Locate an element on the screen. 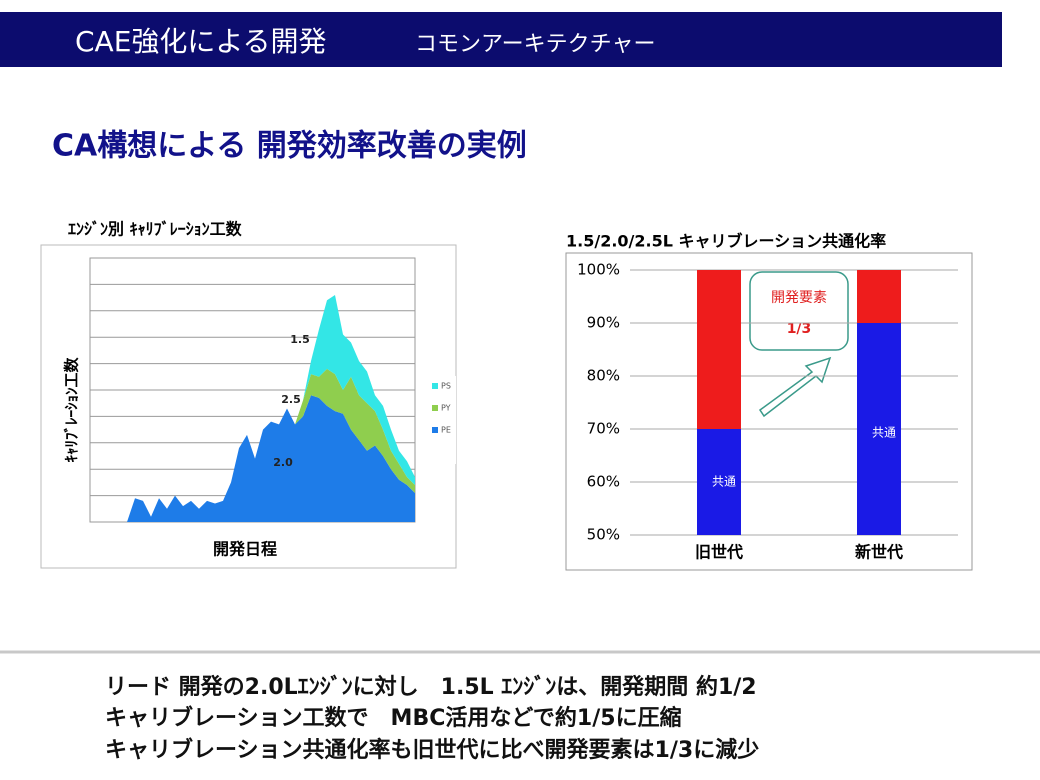 This screenshot has height=780, width=1040. header-bar is located at coordinates (501, 39).